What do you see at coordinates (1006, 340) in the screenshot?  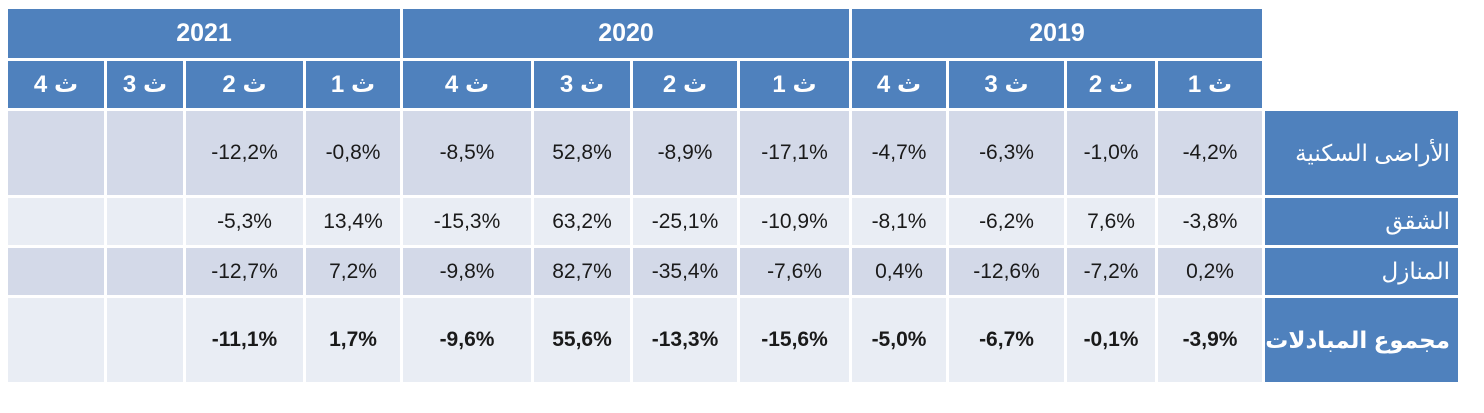 I see `table-cell: -6,7%` at bounding box center [1006, 340].